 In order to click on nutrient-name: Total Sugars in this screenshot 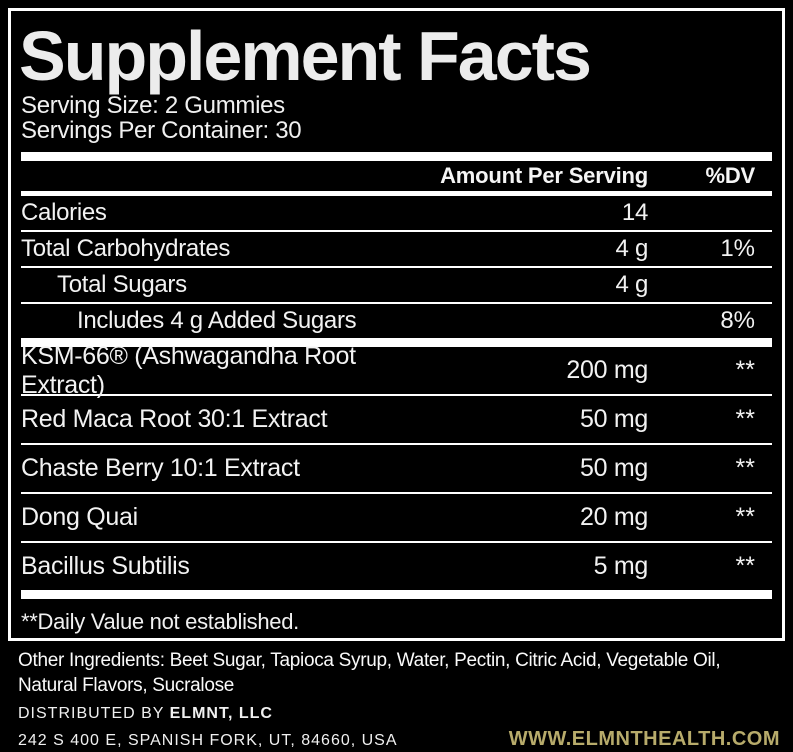, I will do `click(122, 284)`.